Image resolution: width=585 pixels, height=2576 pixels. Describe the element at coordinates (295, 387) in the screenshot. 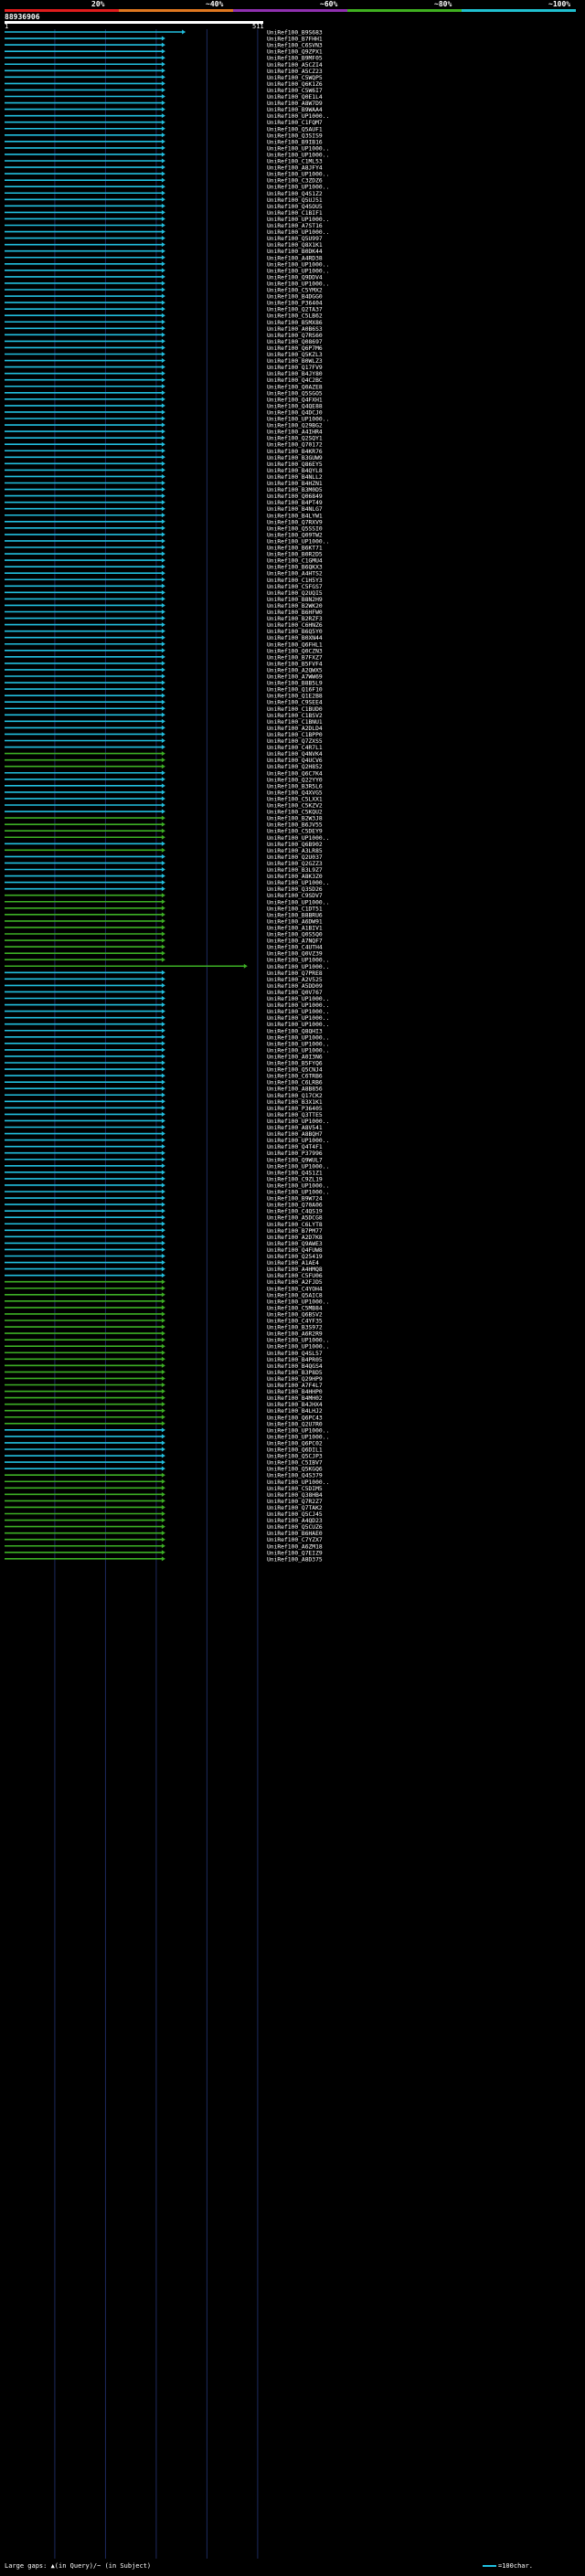

I see `hit-label: UniRef100_Q0AZE8` at that location.